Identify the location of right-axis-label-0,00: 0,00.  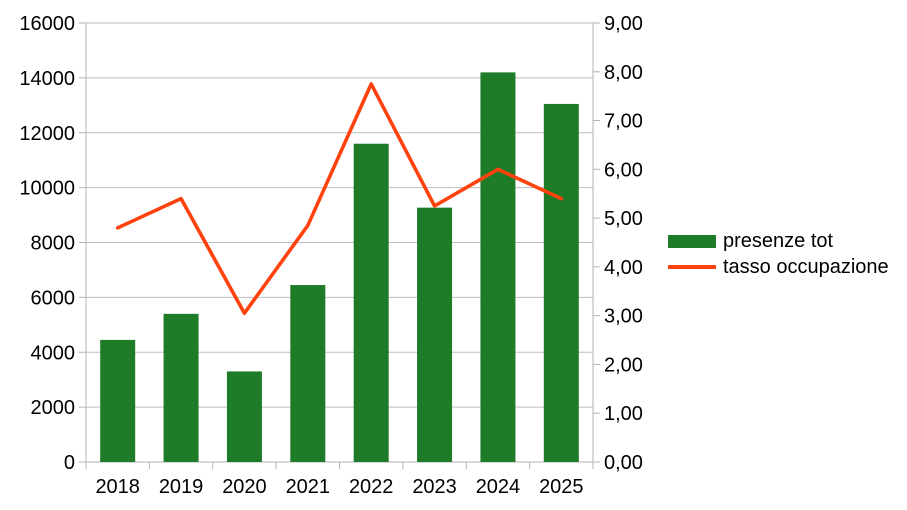
(623, 463).